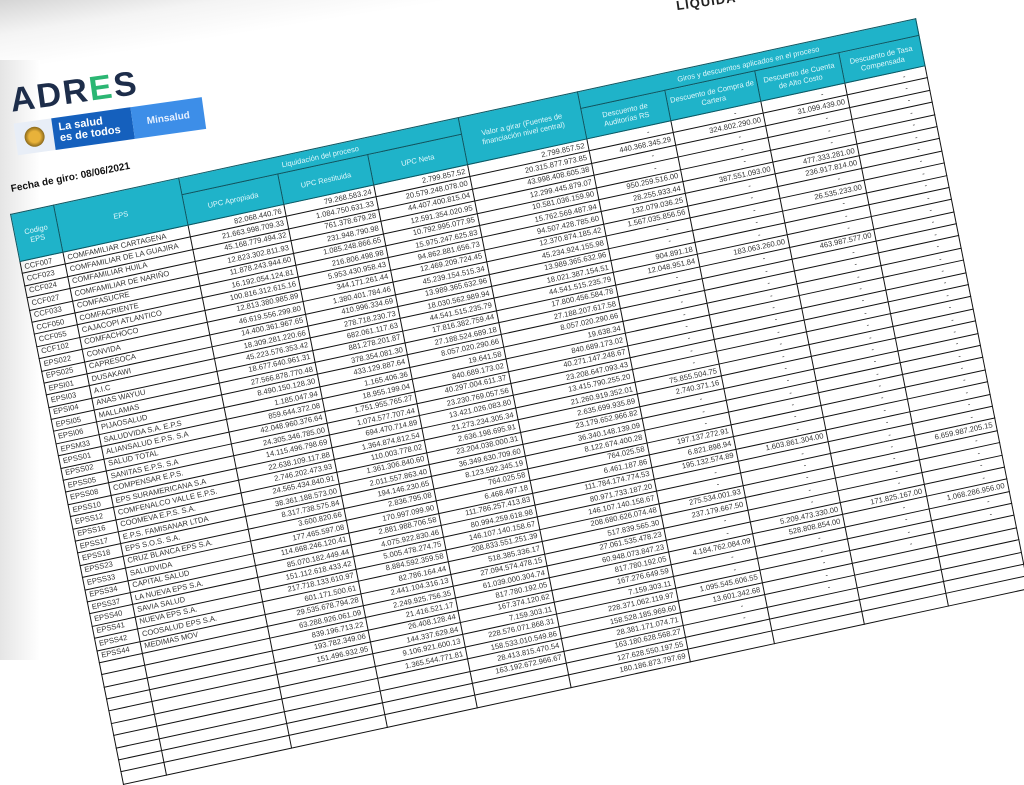  I want to click on paper-edge, so click(20, 360).